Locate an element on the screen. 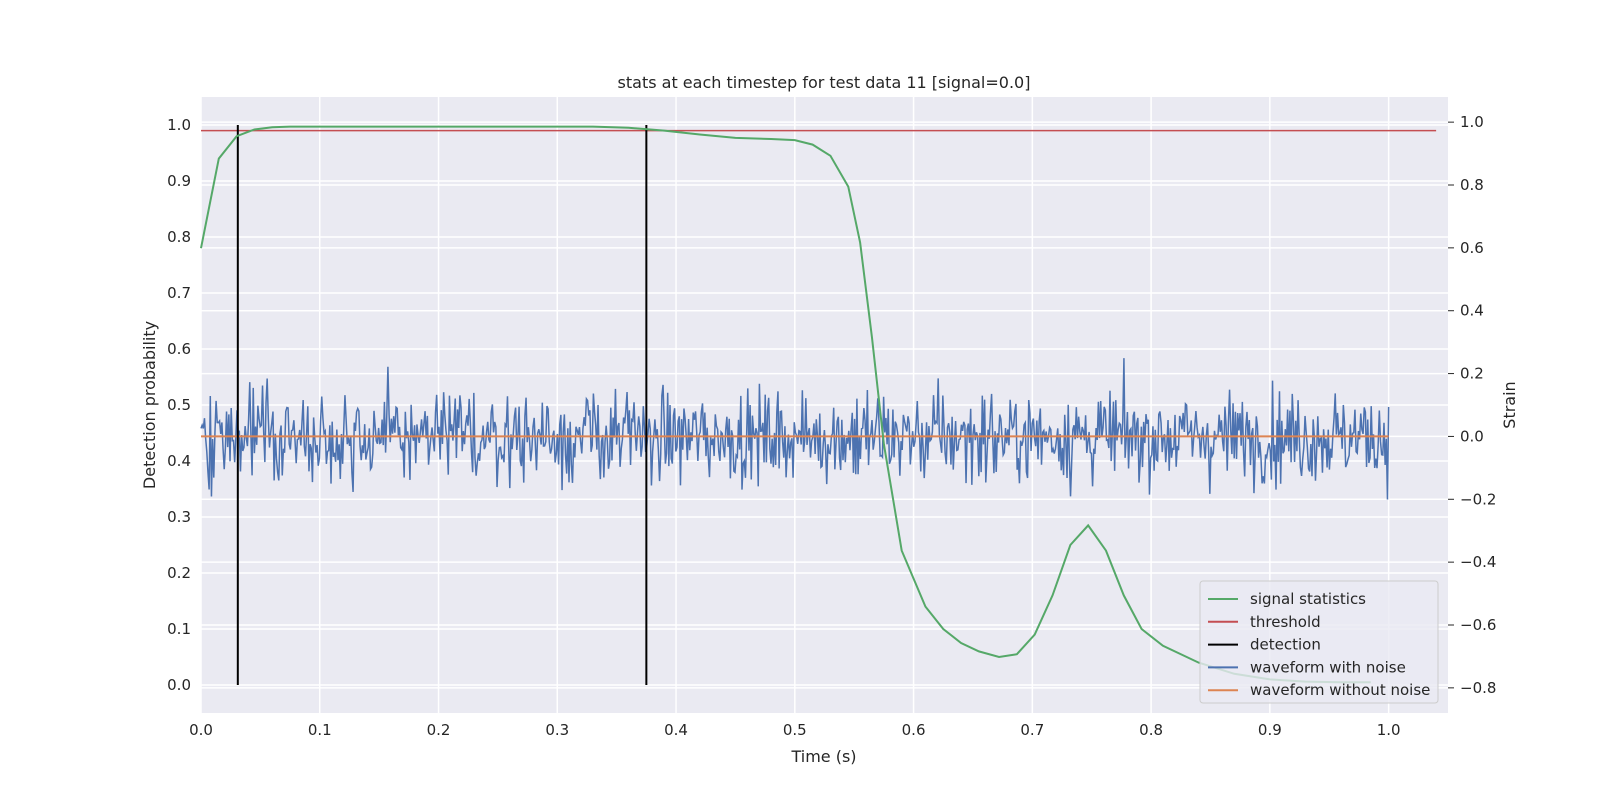 The height and width of the screenshot is (804, 1600). legend-label: waveform without noise is located at coordinates (1340, 690).